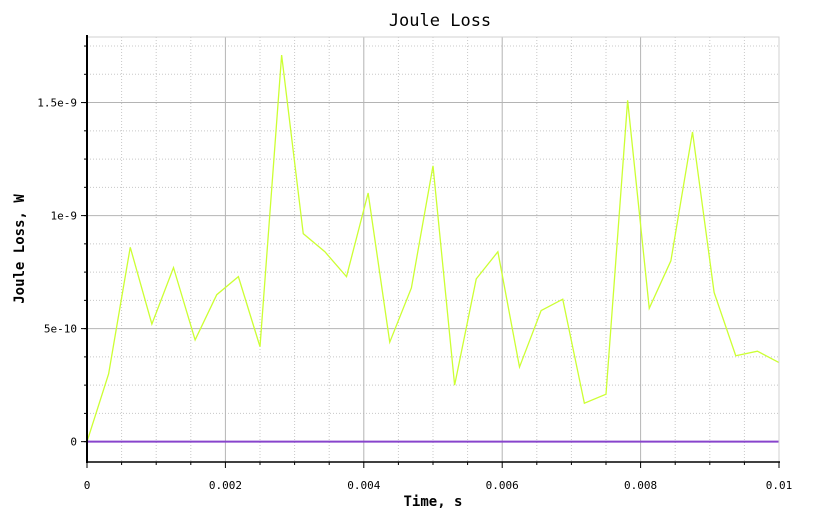  Describe the element at coordinates (363, 485) in the screenshot. I see `x-tick-label: 0.004` at that location.